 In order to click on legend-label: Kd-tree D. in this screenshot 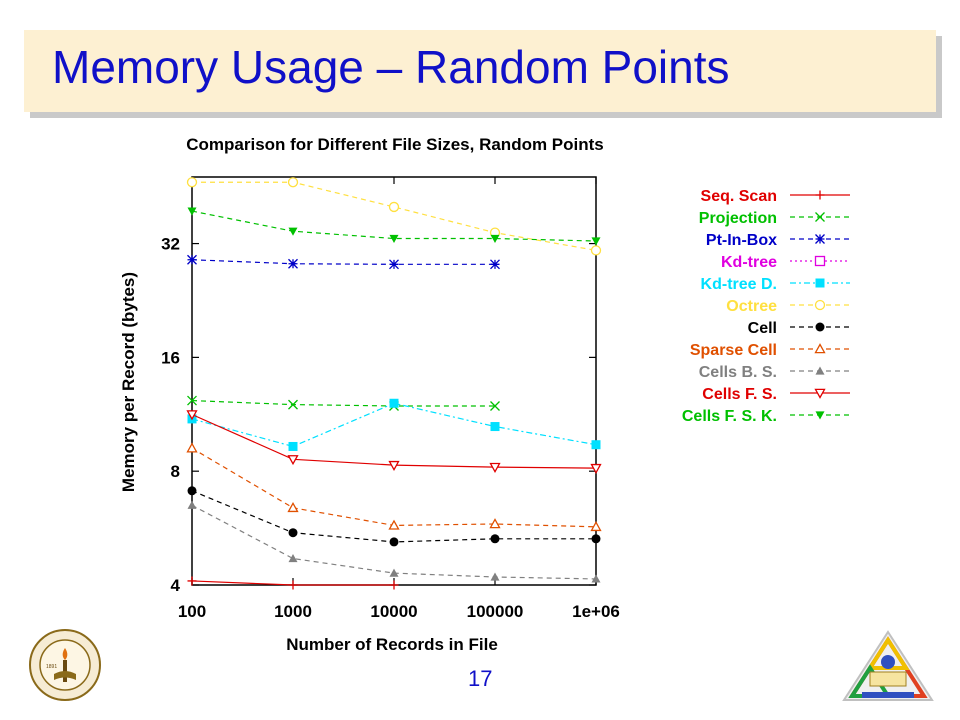, I will do `click(739, 284)`.